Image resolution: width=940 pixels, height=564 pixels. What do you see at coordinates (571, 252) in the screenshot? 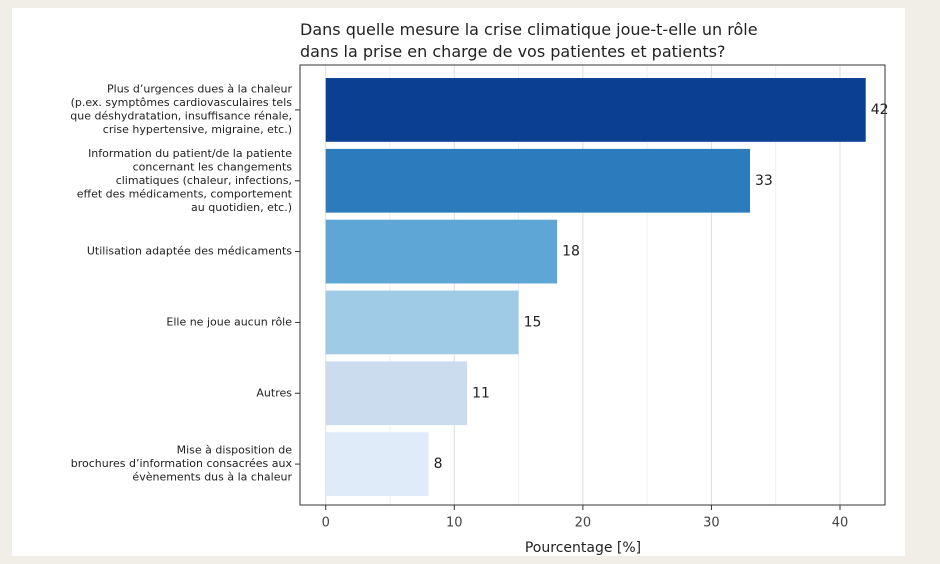
I see `value-label: 18` at bounding box center [571, 252].